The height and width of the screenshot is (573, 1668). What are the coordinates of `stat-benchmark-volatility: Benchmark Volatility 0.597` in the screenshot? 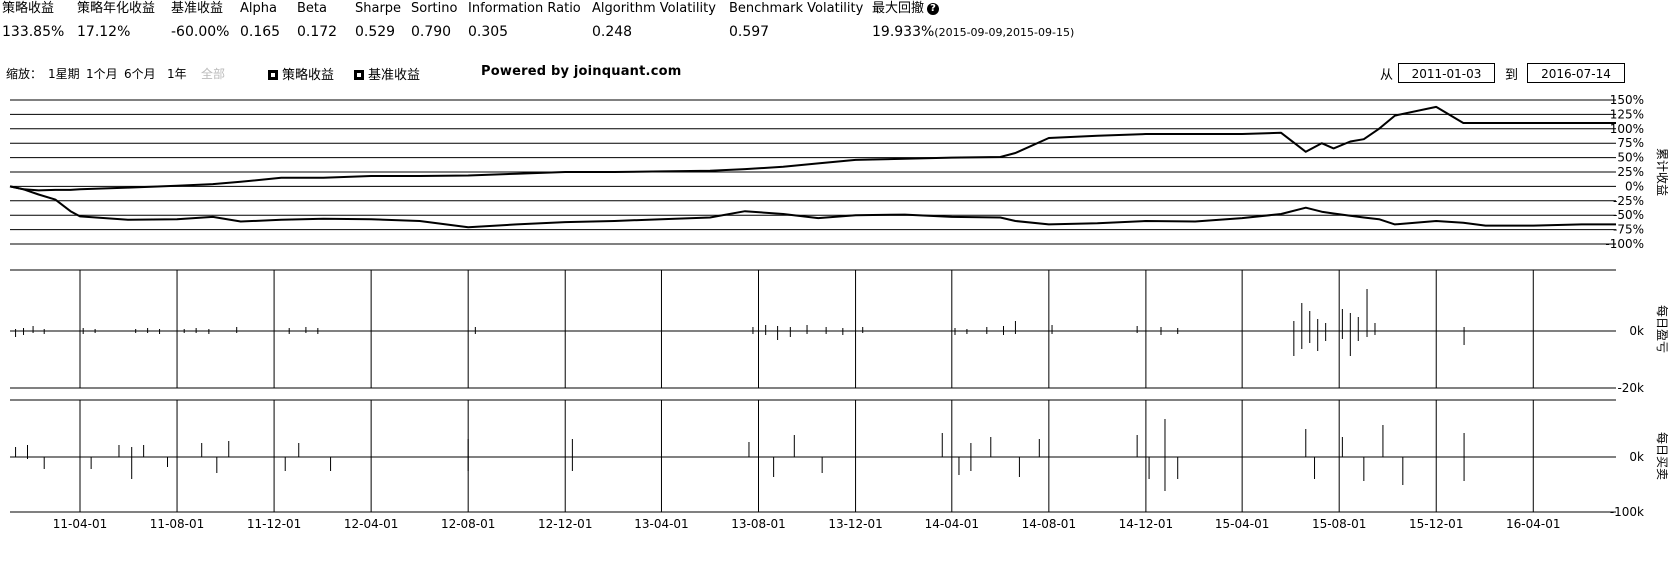 It's located at (796, 21).